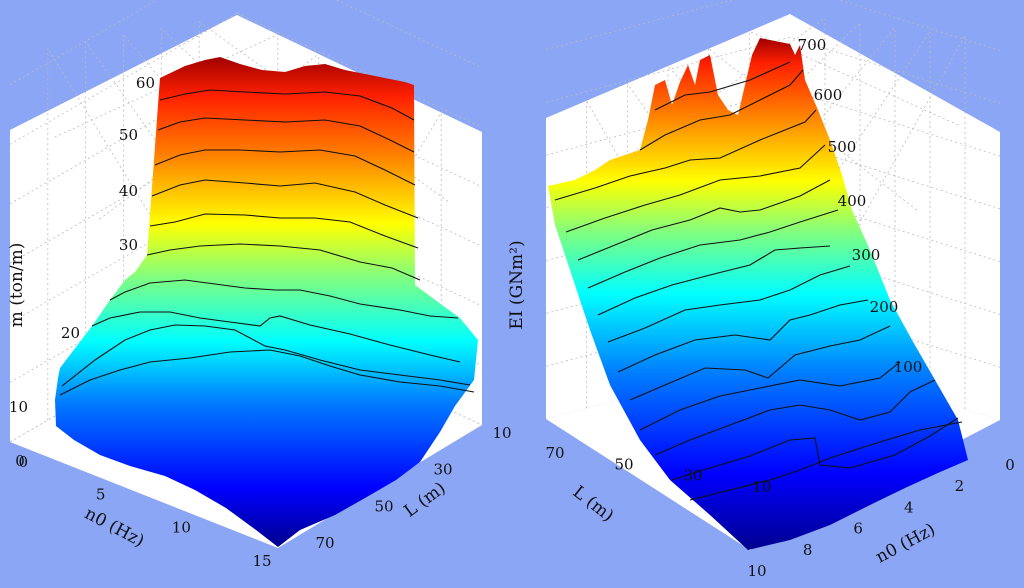 Image resolution: width=1024 pixels, height=588 pixels. I want to click on x-tick-label: 5, so click(101, 494).